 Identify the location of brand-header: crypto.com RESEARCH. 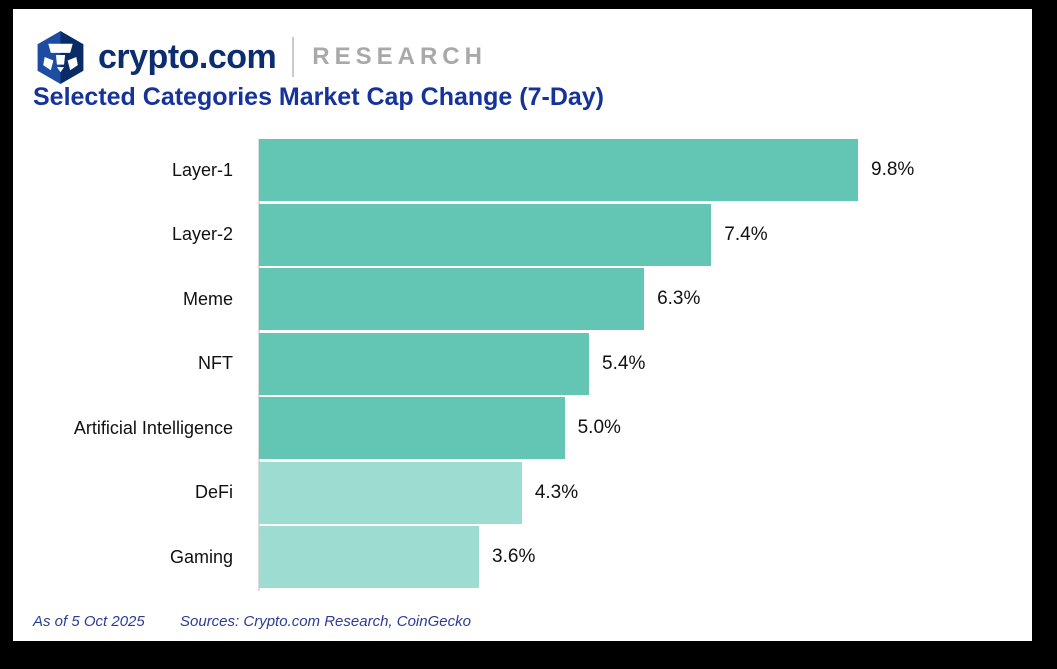
(260, 57).